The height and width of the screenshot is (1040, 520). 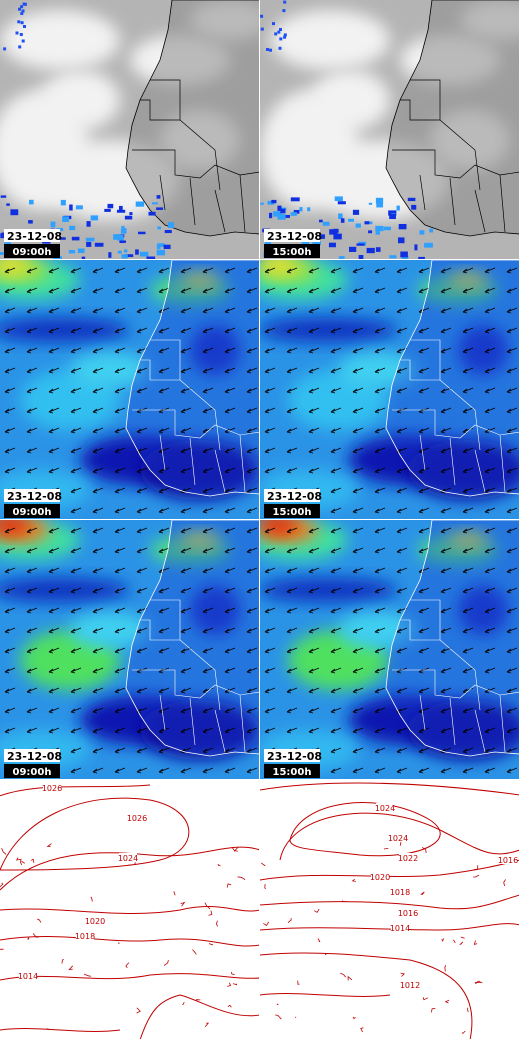 I want to click on chart-background, so click(x=389, y=909).